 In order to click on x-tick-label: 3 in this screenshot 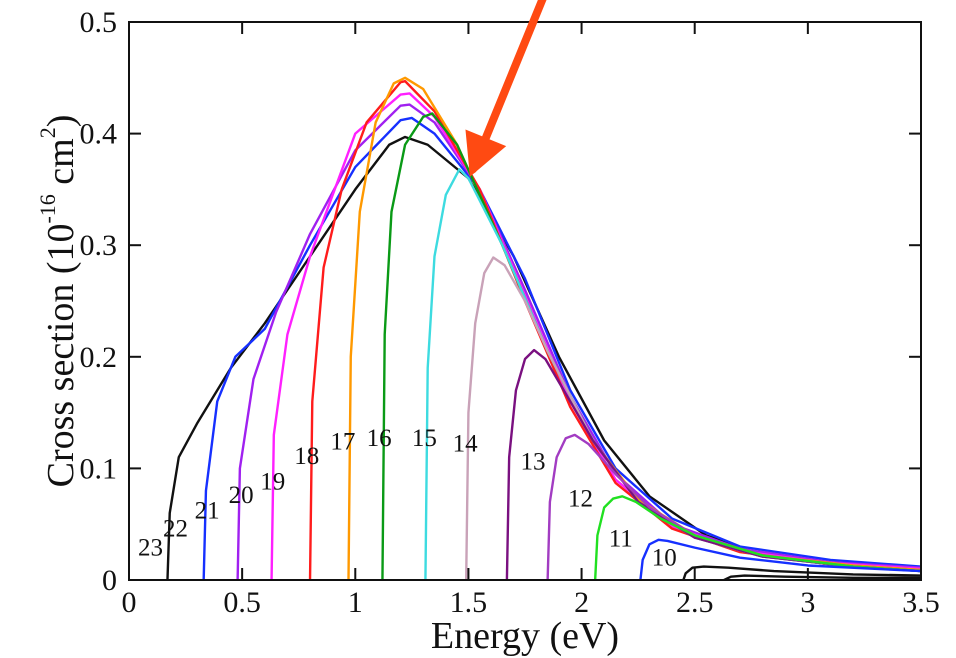, I will do `click(807, 602)`.